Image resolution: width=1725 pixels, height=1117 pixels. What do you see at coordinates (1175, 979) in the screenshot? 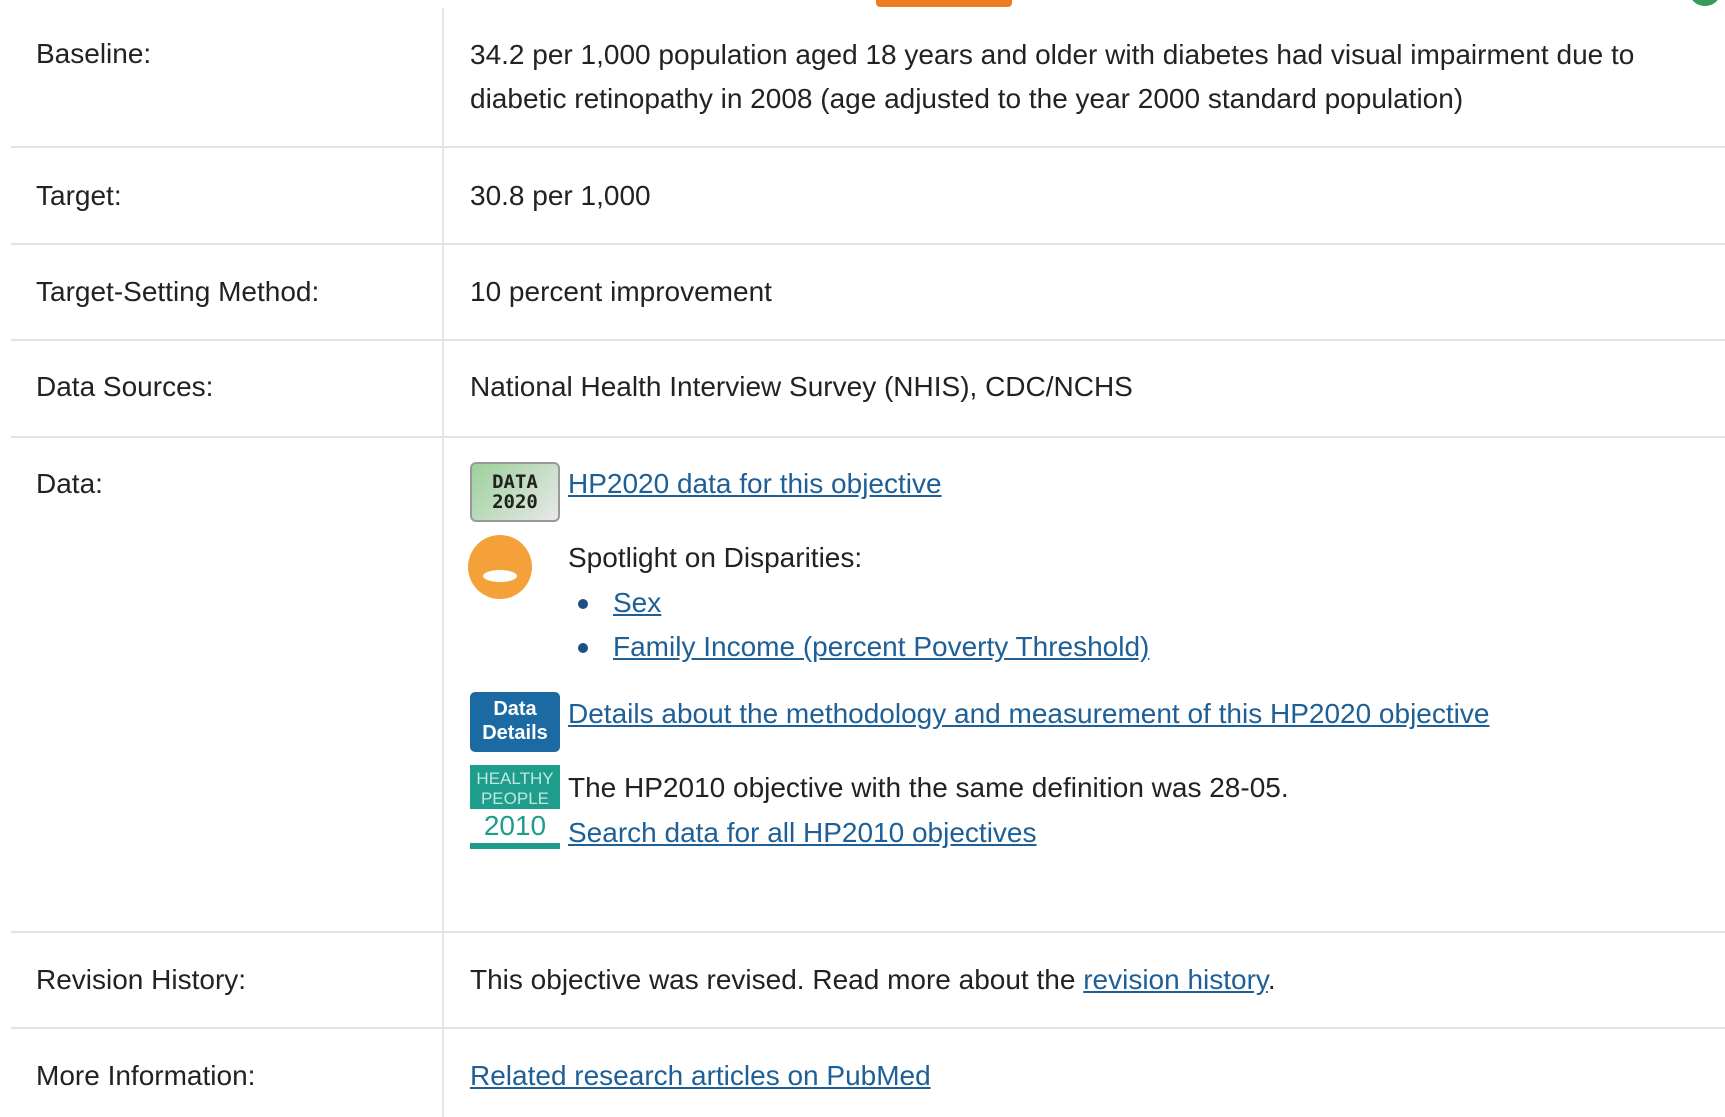
I see `link: revision history` at bounding box center [1175, 979].